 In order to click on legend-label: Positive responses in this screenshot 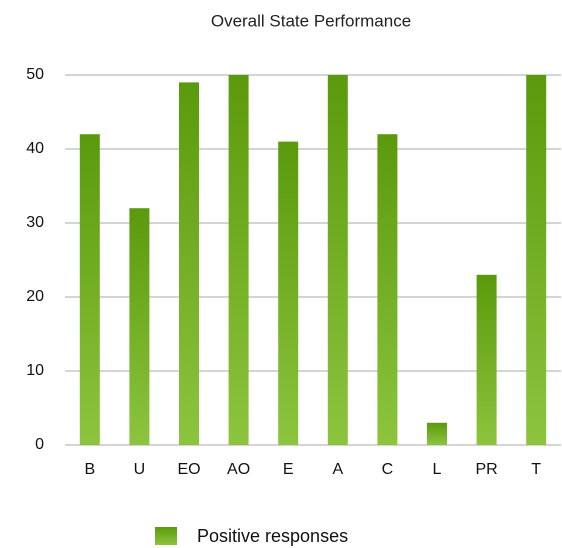, I will do `click(272, 536)`.